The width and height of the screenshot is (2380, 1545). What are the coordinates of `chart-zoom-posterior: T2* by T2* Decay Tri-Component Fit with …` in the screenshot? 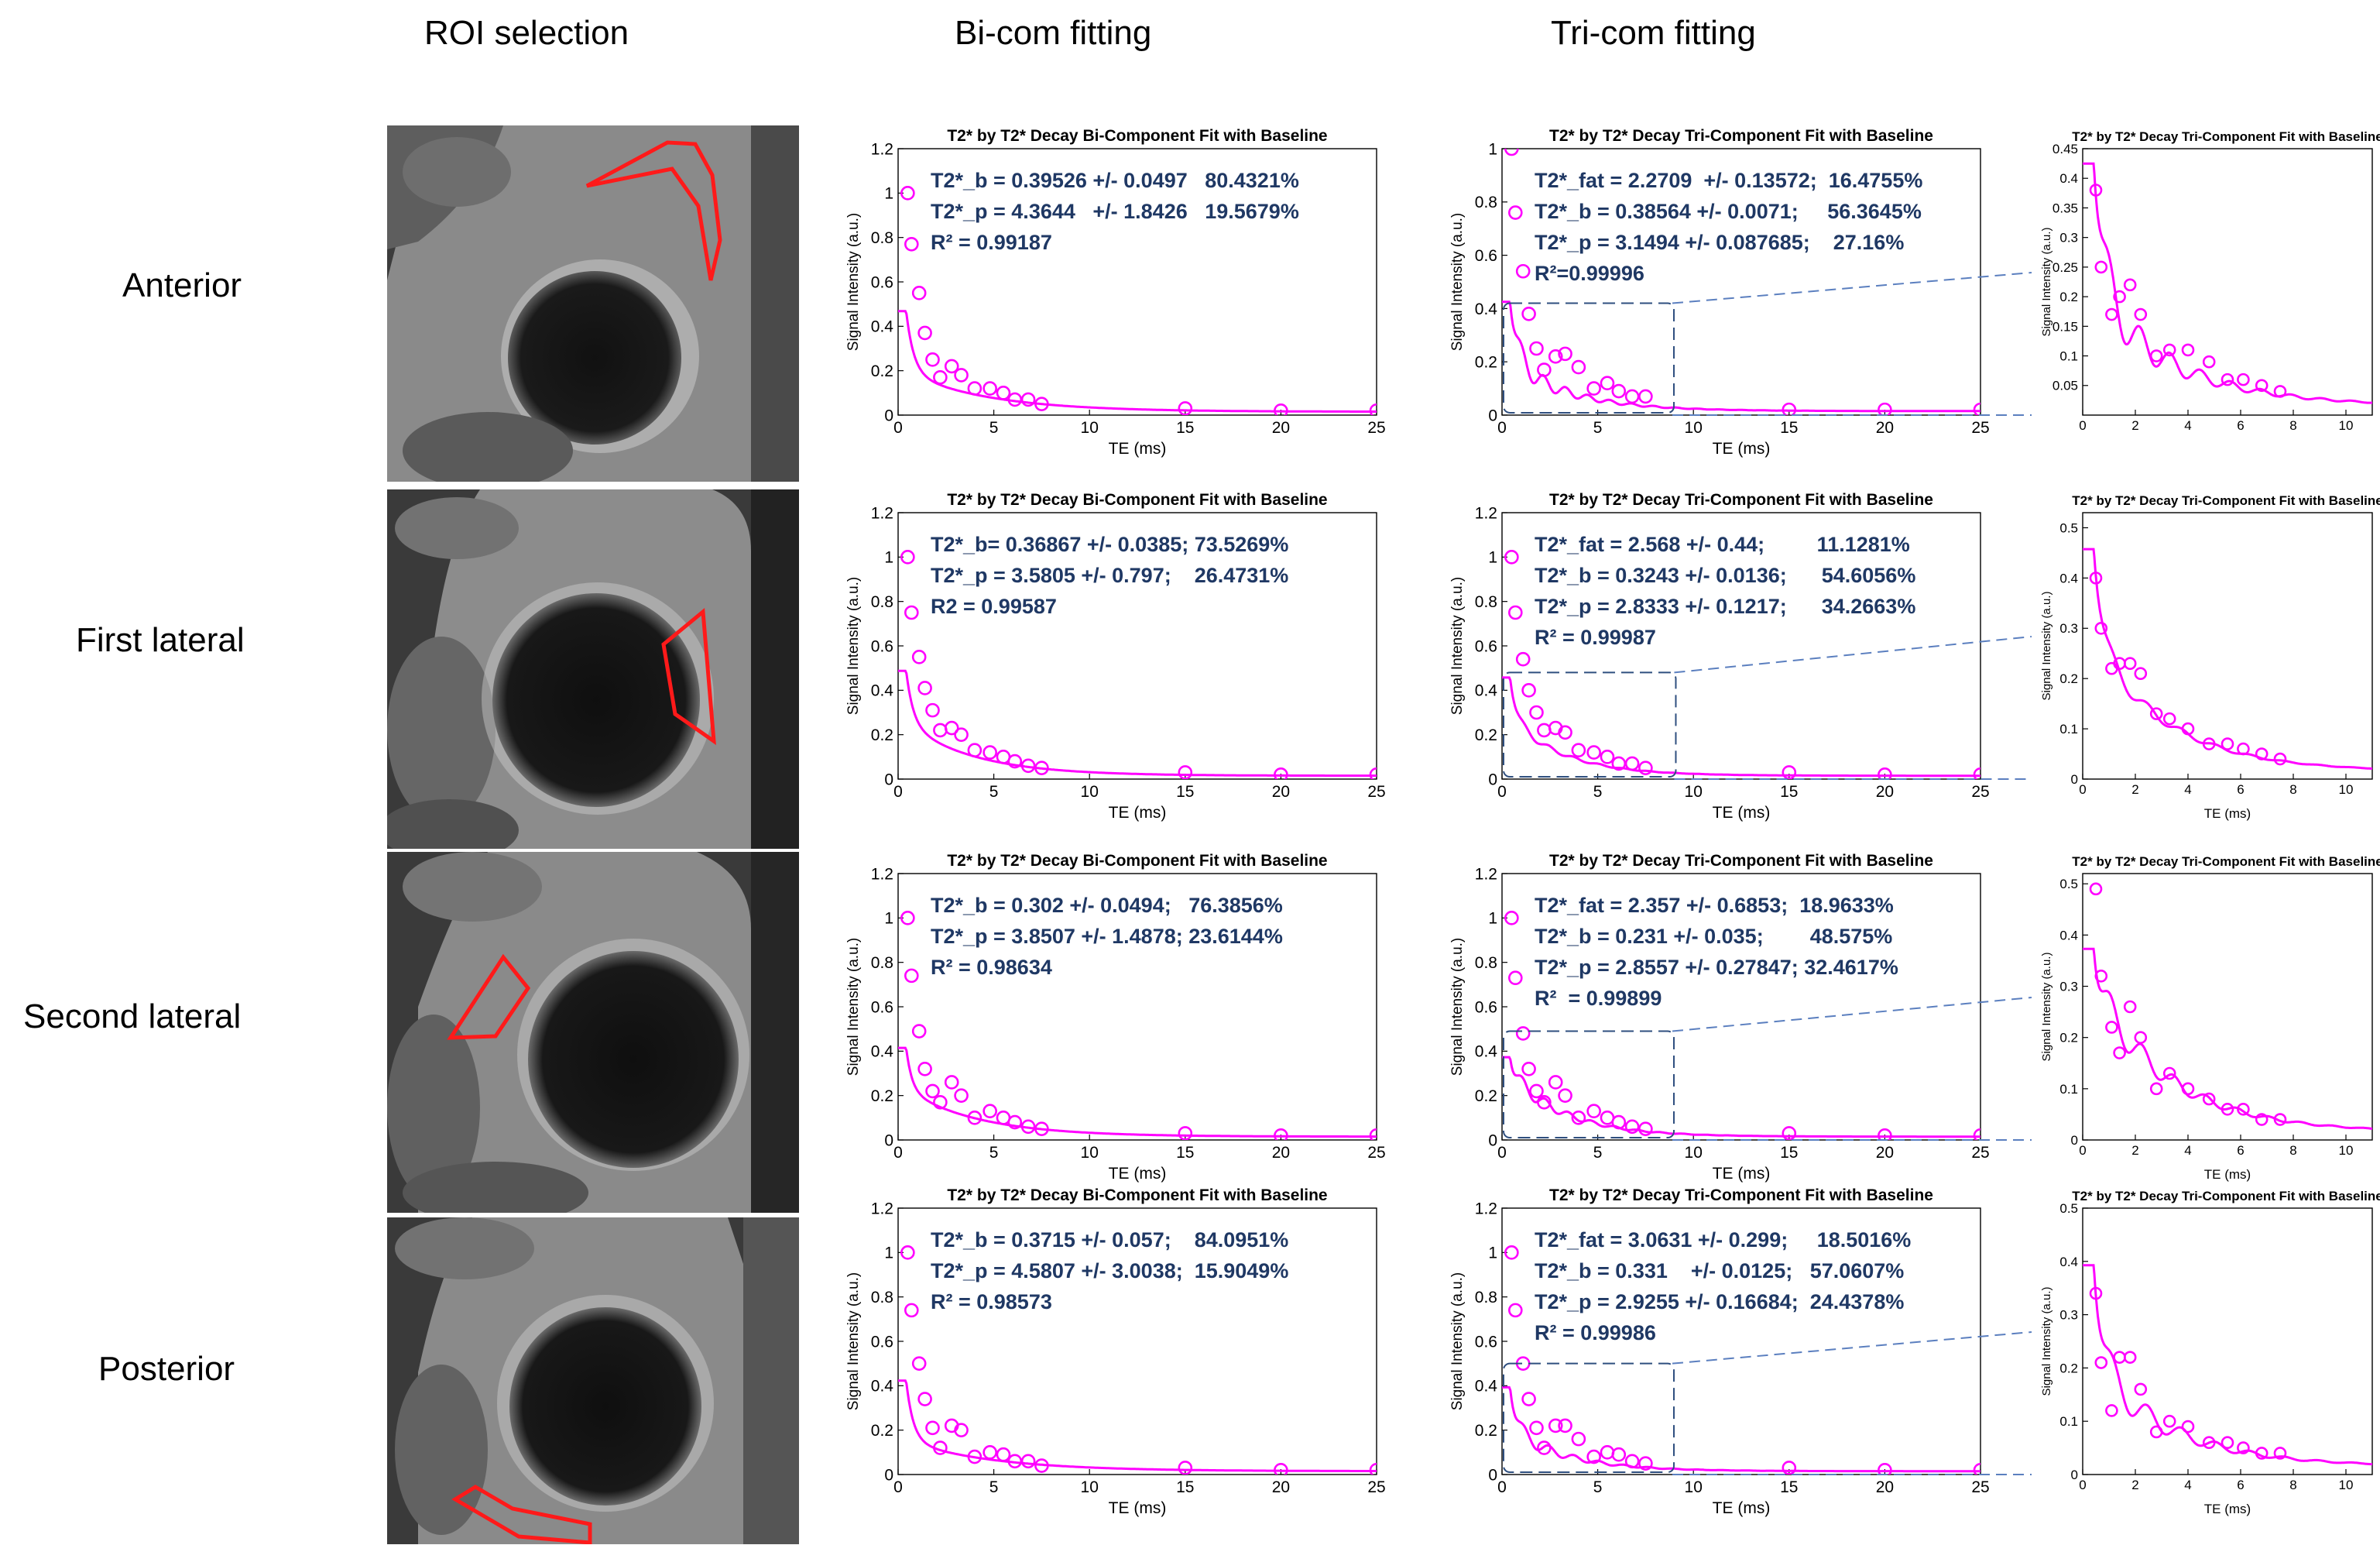 It's located at (2208, 1351).